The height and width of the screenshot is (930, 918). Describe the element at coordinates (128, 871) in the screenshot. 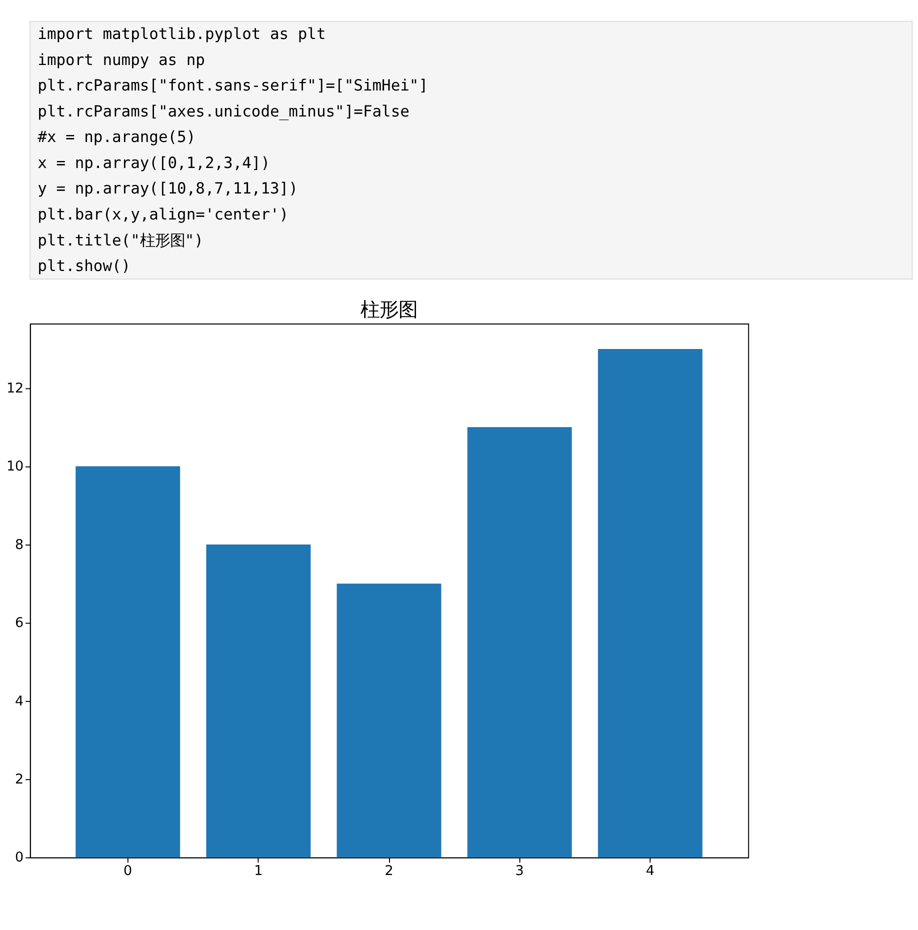

I see `x-tick-label: 0` at that location.